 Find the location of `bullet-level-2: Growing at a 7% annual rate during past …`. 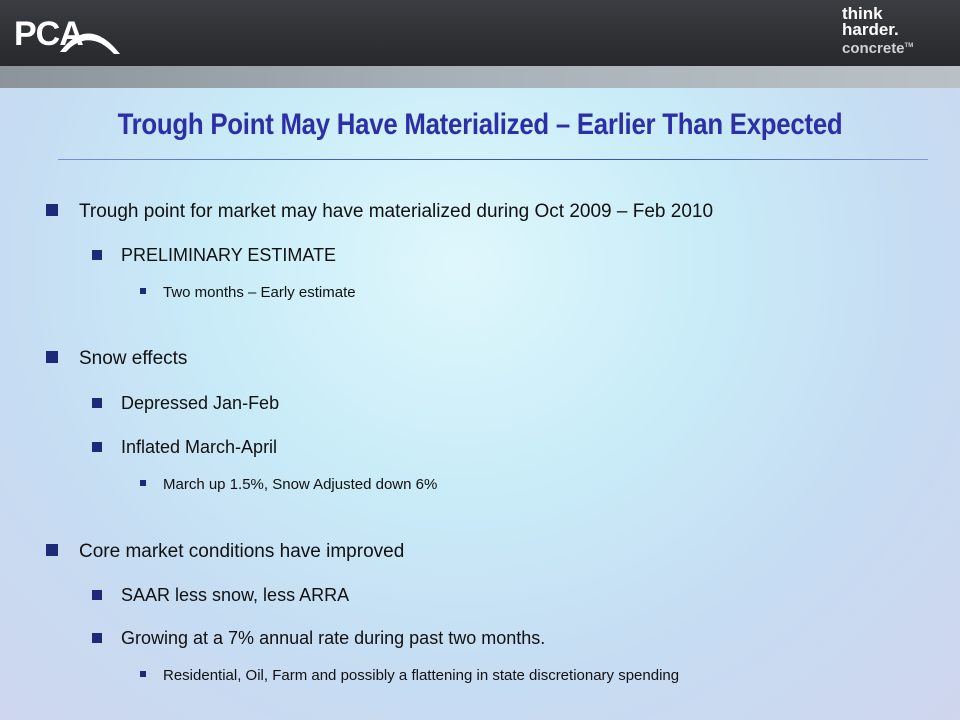

bullet-level-2: Growing at a 7% annual rate during past … is located at coordinates (318, 638).